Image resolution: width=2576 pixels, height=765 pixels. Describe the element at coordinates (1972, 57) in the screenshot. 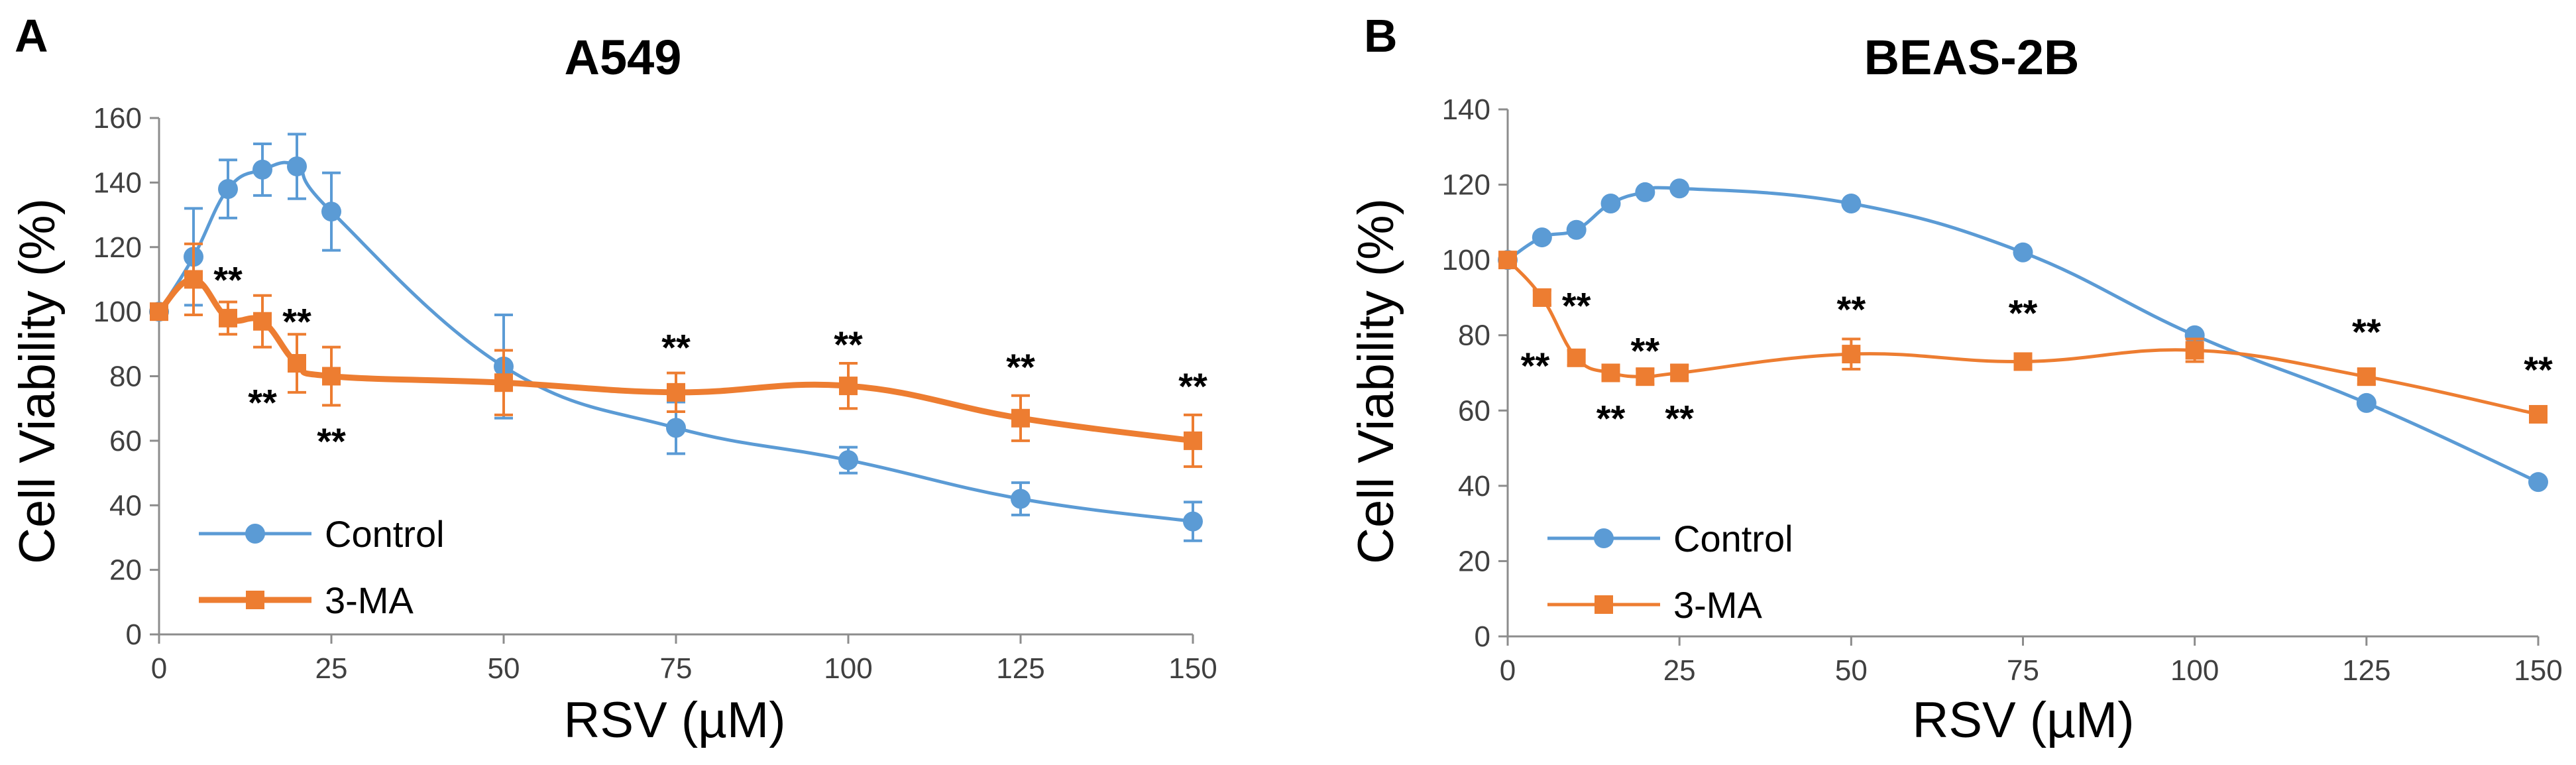

I see `chart-title-b: BEAS-2B` at that location.